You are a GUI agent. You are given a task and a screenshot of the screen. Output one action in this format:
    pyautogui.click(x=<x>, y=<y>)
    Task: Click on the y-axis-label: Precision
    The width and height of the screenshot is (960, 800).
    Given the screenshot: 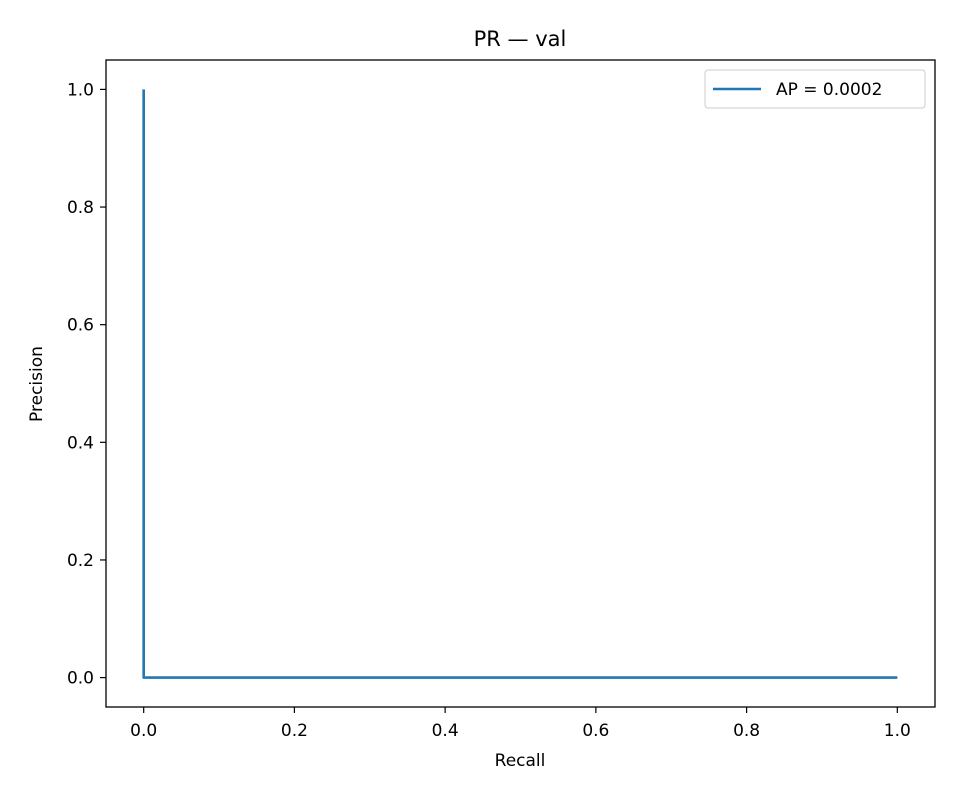 What is the action you would take?
    pyautogui.click(x=37, y=384)
    